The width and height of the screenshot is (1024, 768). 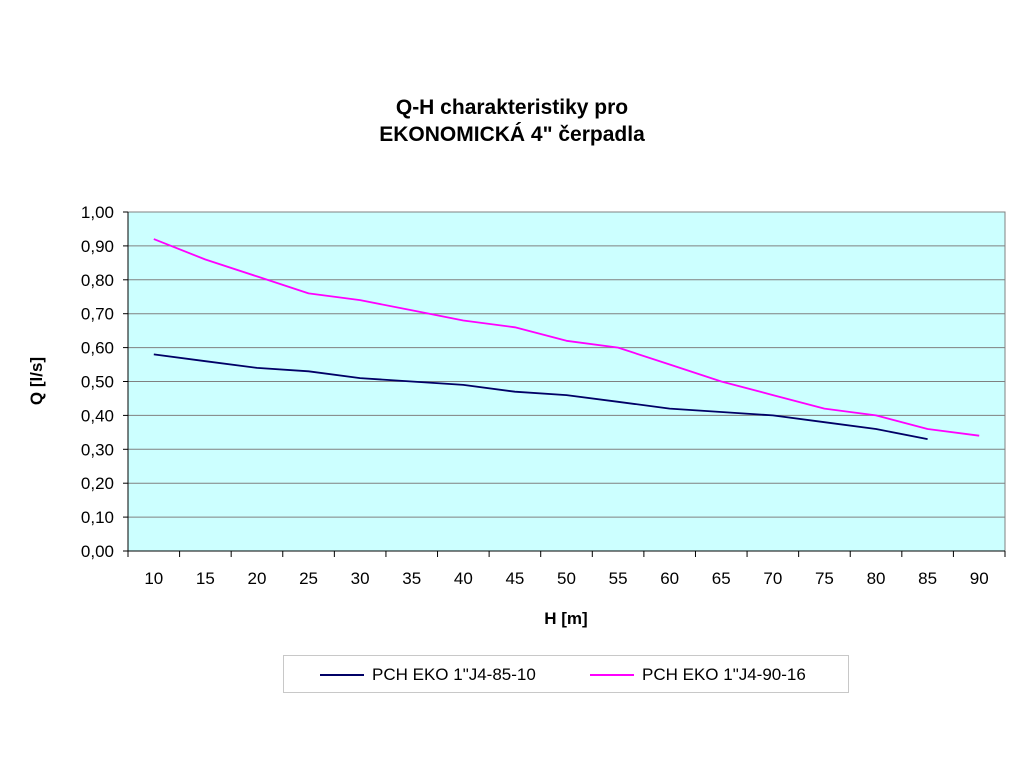 I want to click on x-tick-label: 55, so click(x=618, y=578).